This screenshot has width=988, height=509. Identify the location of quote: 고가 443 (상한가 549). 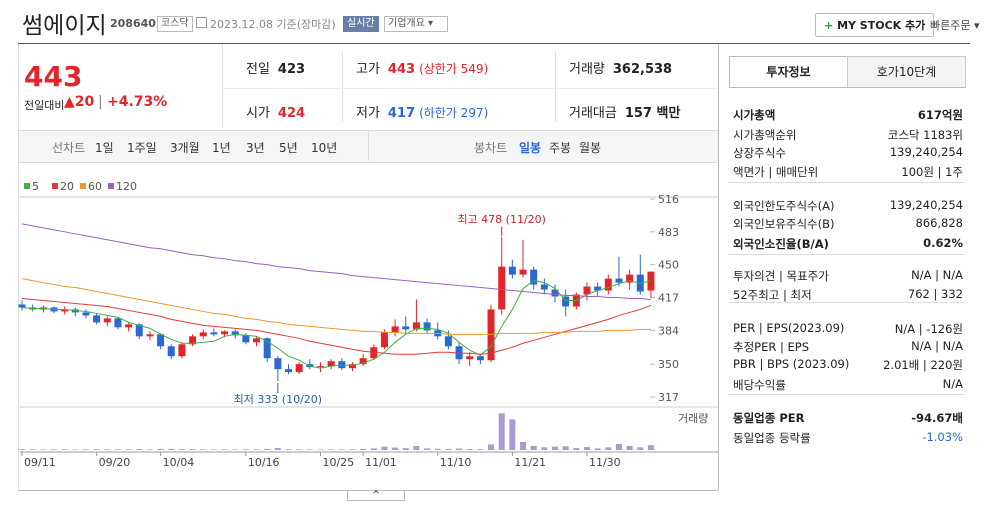
(422, 67).